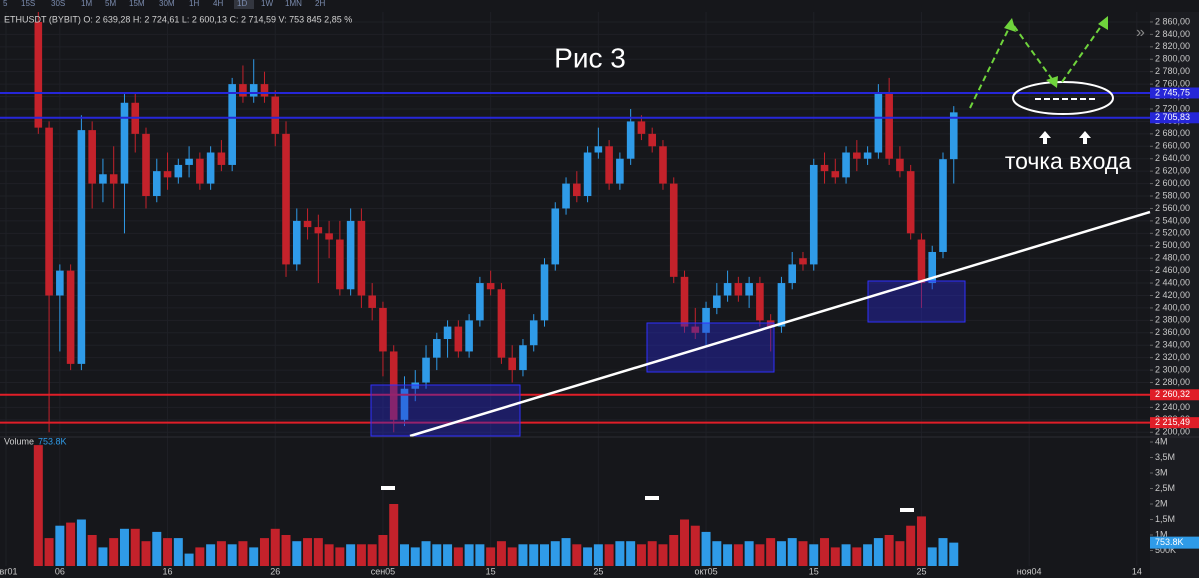 Image resolution: width=1199 pixels, height=578 pixels. What do you see at coordinates (86, 4) in the screenshot?
I see `toolbar-button: 1M` at bounding box center [86, 4].